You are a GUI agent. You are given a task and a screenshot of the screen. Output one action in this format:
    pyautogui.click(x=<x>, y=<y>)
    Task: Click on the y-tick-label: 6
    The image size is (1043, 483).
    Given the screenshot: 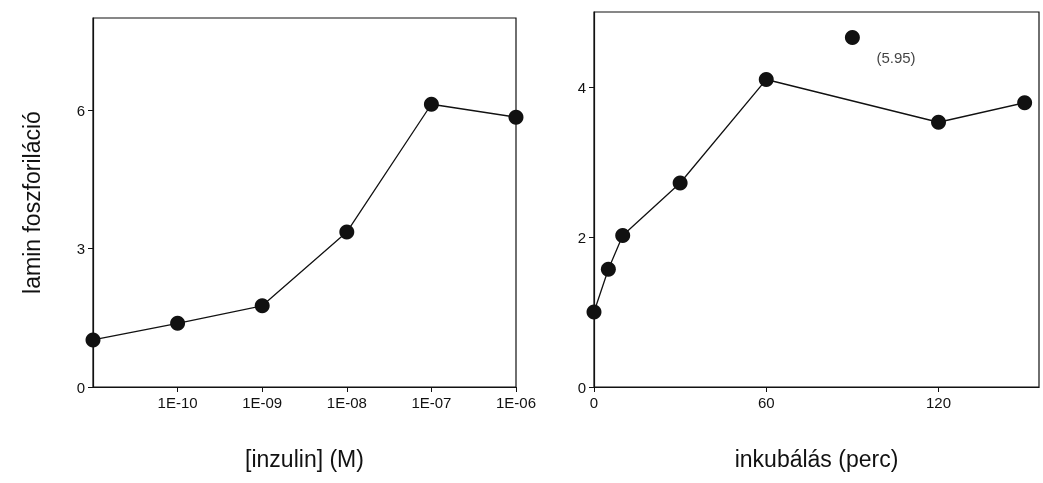 What is the action you would take?
    pyautogui.click(x=80, y=110)
    